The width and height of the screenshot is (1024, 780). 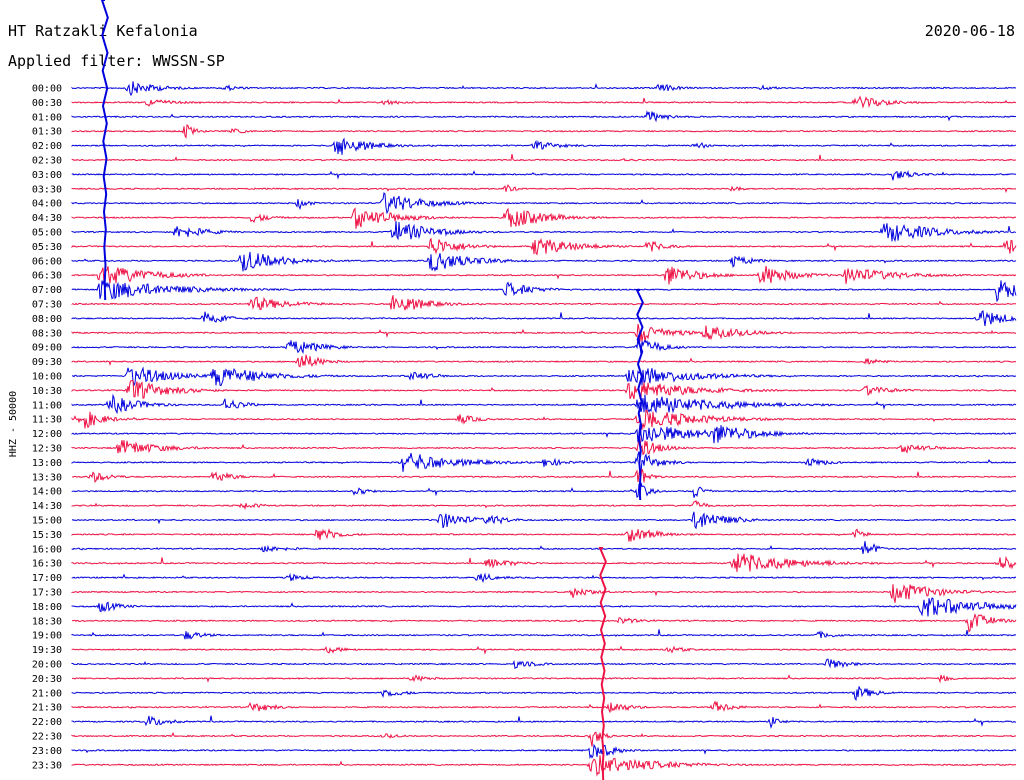 What do you see at coordinates (47, 722) in the screenshot?
I see `time-tick-label: 22:00` at bounding box center [47, 722].